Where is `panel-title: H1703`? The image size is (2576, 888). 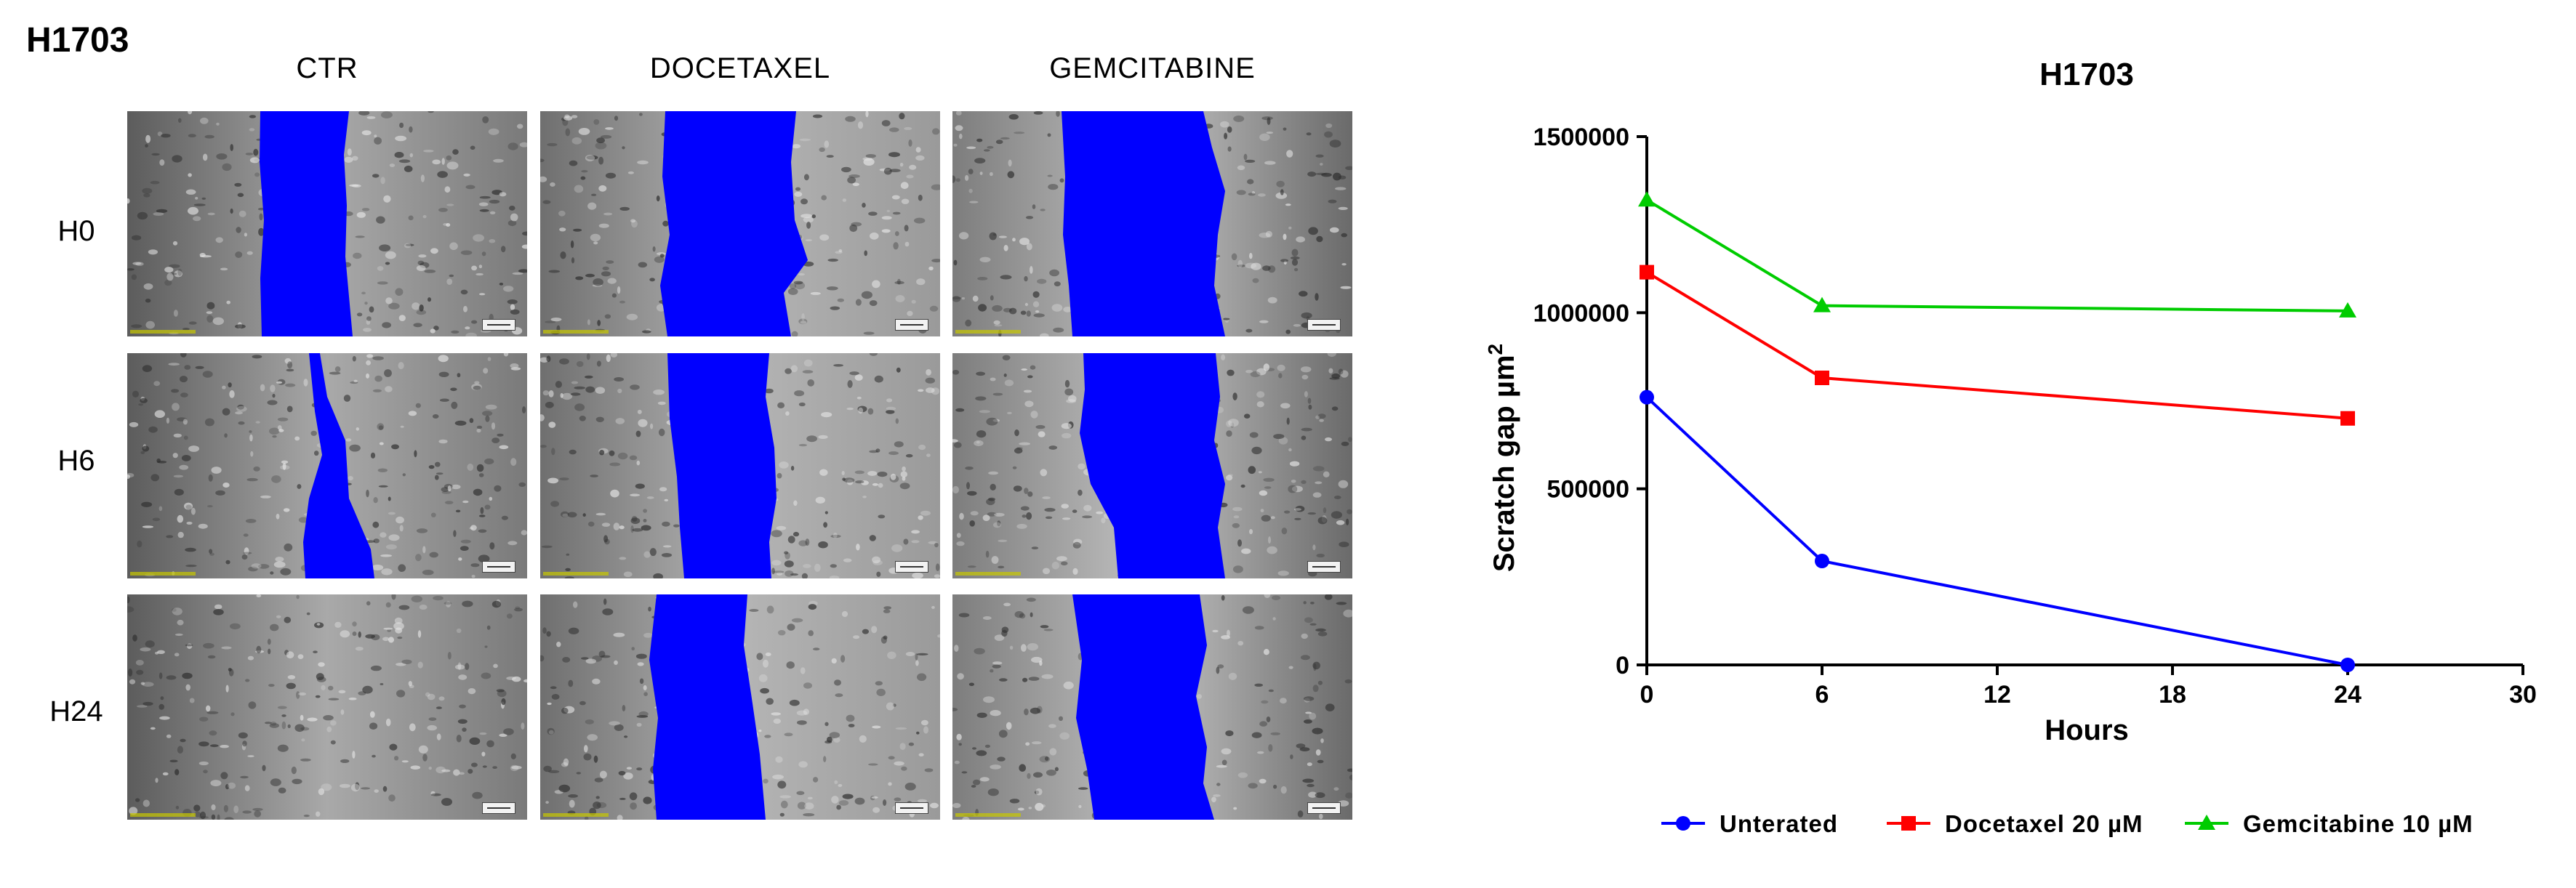
panel-title: H1703 is located at coordinates (77, 40).